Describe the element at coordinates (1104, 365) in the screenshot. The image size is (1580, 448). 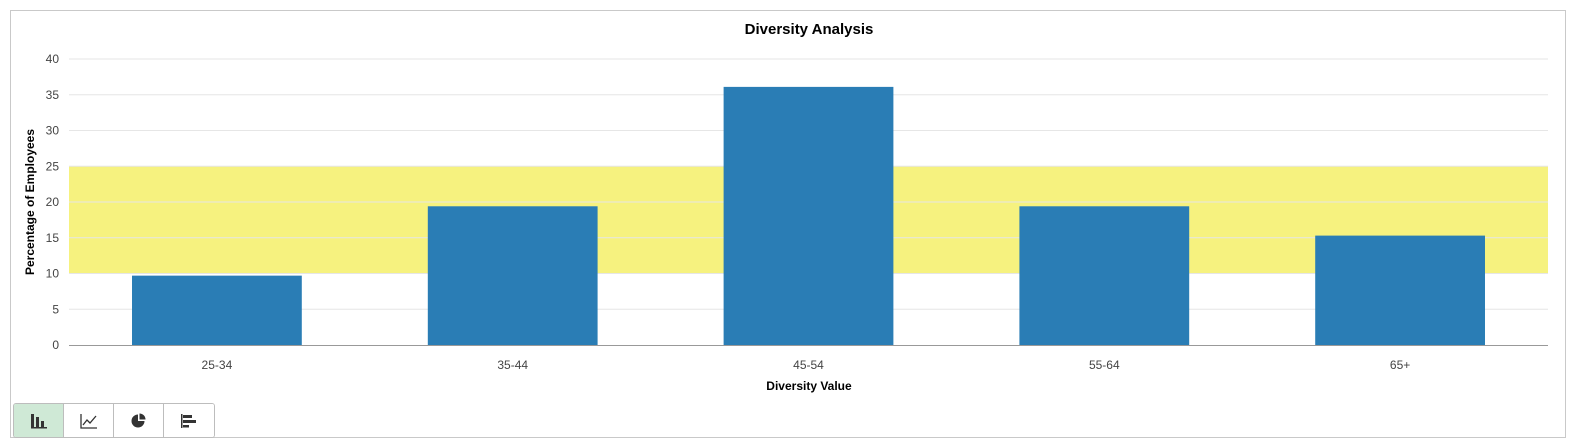
I see `x-tick-label: 55-64` at that location.